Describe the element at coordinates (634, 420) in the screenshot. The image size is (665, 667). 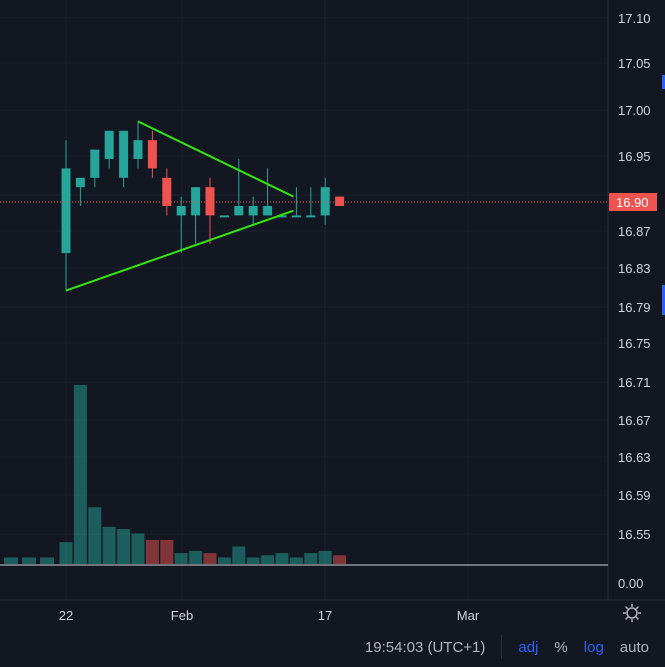
I see `price-tick-label: 16.67` at that location.